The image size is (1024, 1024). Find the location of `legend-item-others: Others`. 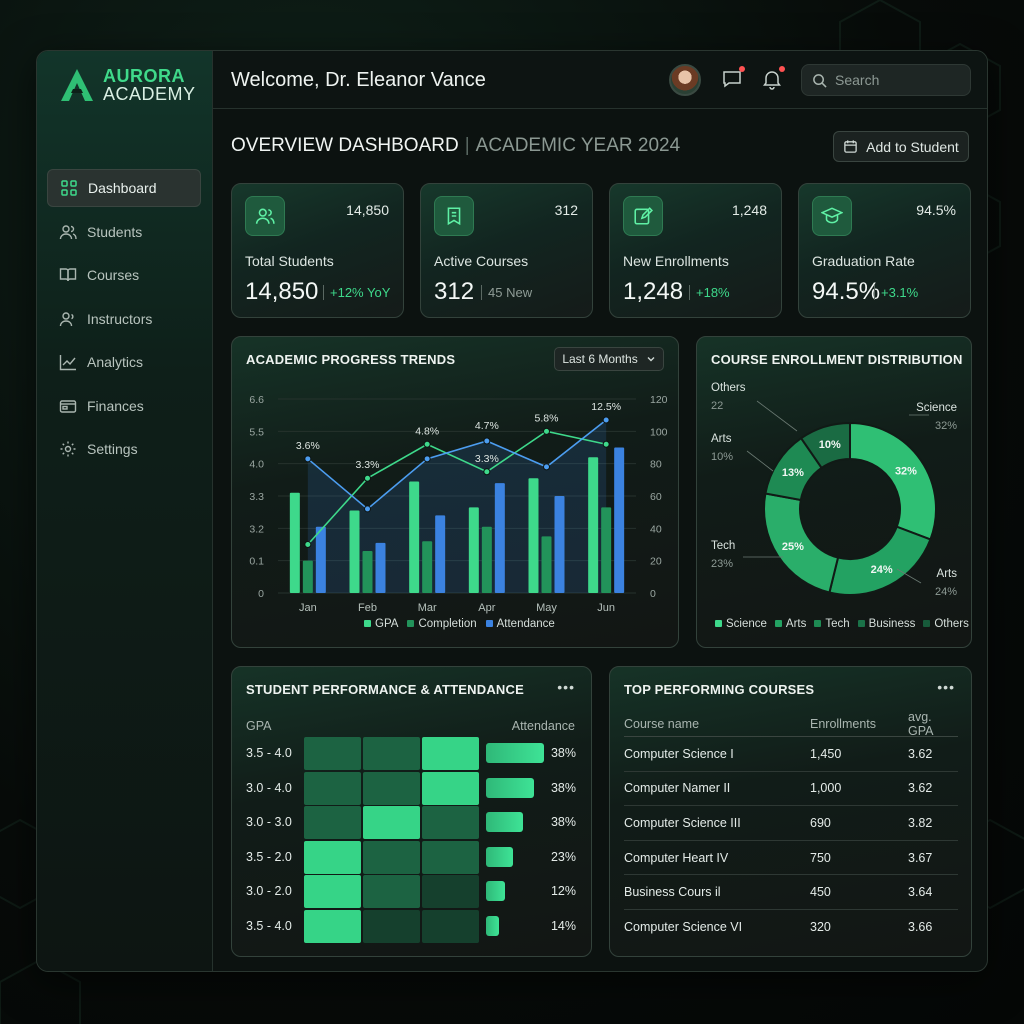

legend-item-others: Others is located at coordinates (946, 624).